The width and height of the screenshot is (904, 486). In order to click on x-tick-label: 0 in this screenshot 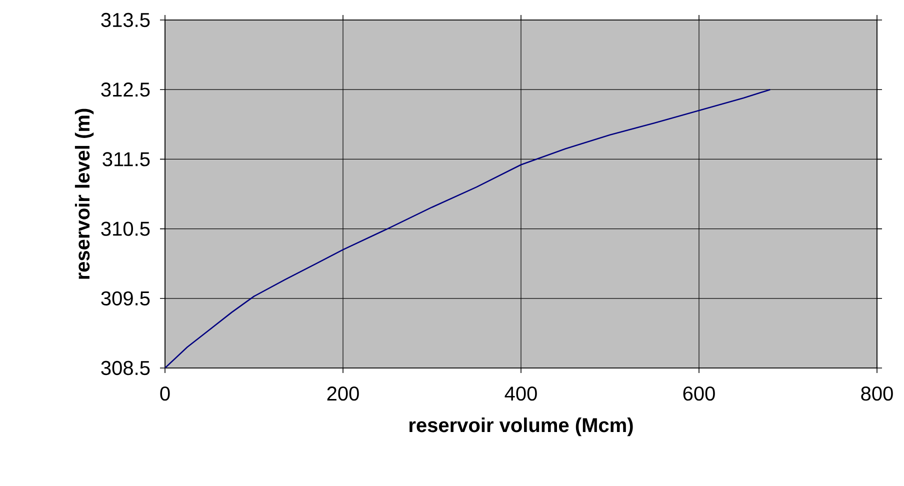, I will do `click(165, 393)`.